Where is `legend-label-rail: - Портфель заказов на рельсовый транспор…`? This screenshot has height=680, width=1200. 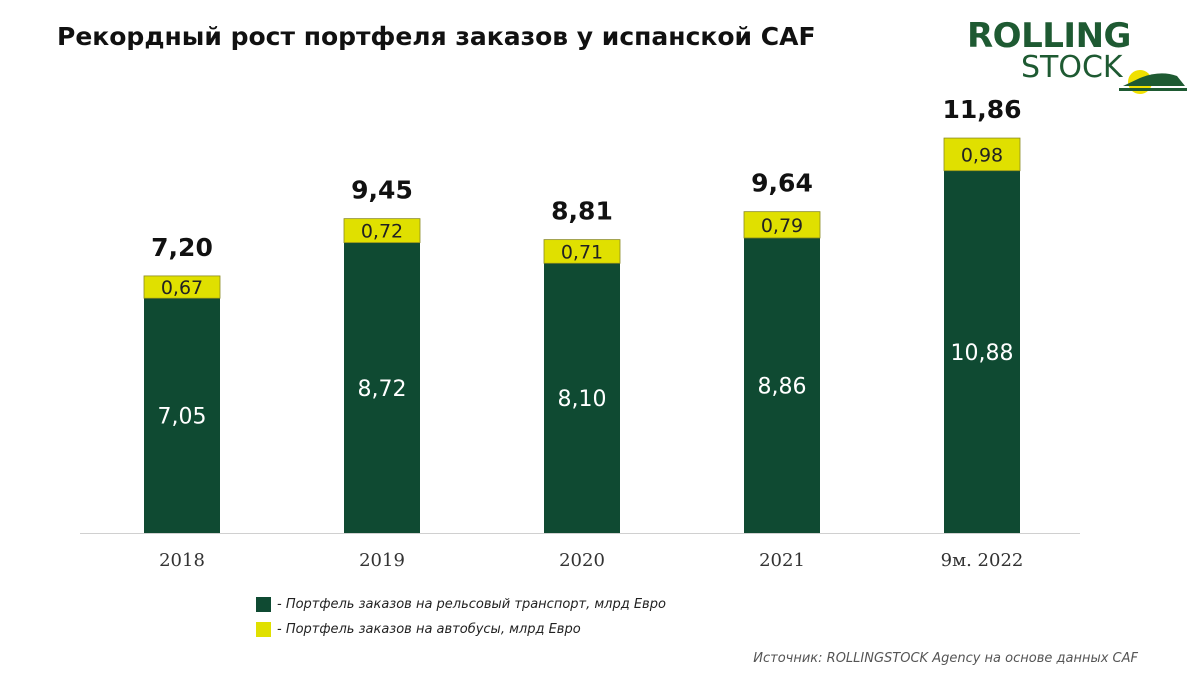
legend-label-rail: - Портфель заказов на рельсовый транспор… is located at coordinates (471, 604).